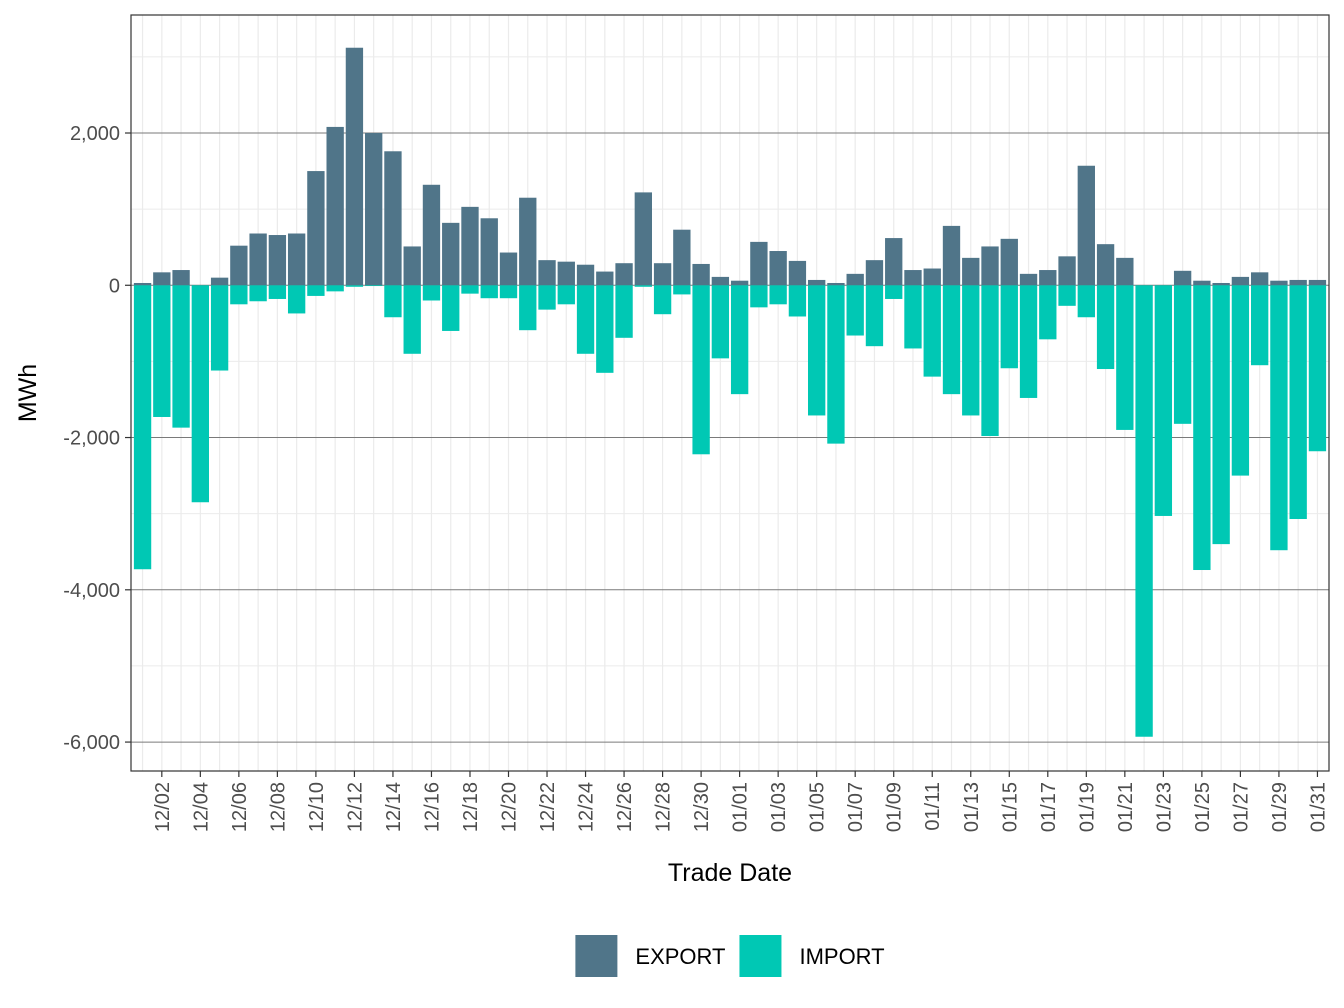 The image size is (1344, 1008). Describe the element at coordinates (91, 591) in the screenshot. I see `y-tick-label: -4,000` at that location.